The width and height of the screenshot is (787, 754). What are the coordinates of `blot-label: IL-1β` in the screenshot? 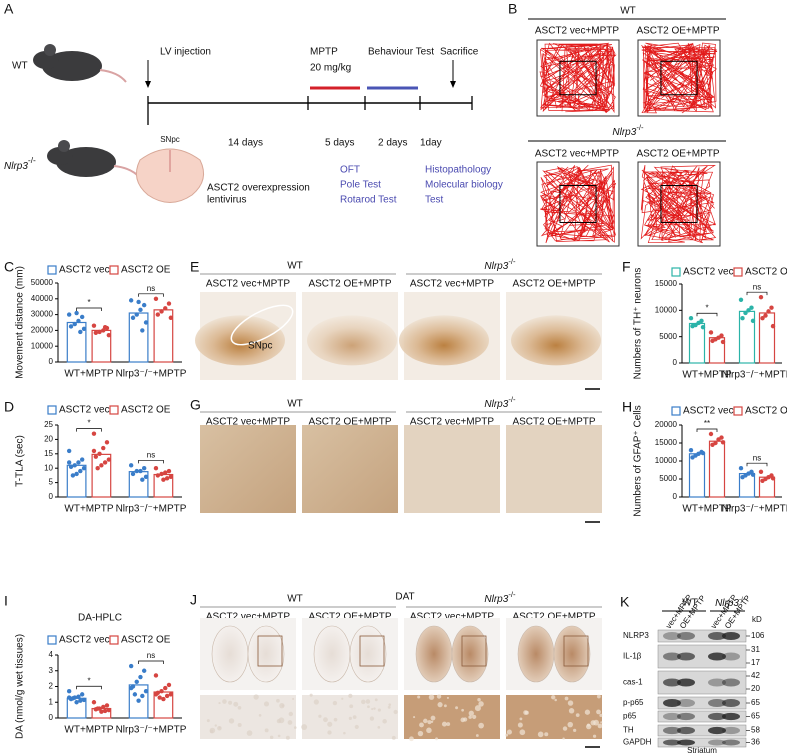 It's located at (632, 656).